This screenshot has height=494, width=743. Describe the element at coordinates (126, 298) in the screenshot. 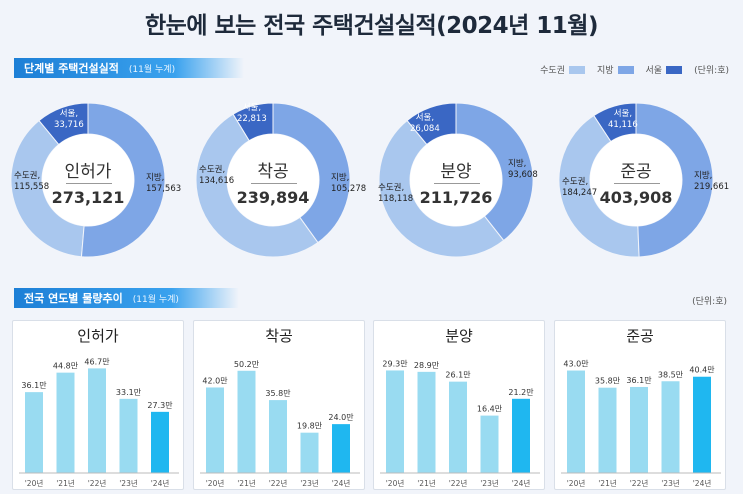

I see `section-header-trend: 전국 연도별 물량추이 (11월 누계)` at that location.